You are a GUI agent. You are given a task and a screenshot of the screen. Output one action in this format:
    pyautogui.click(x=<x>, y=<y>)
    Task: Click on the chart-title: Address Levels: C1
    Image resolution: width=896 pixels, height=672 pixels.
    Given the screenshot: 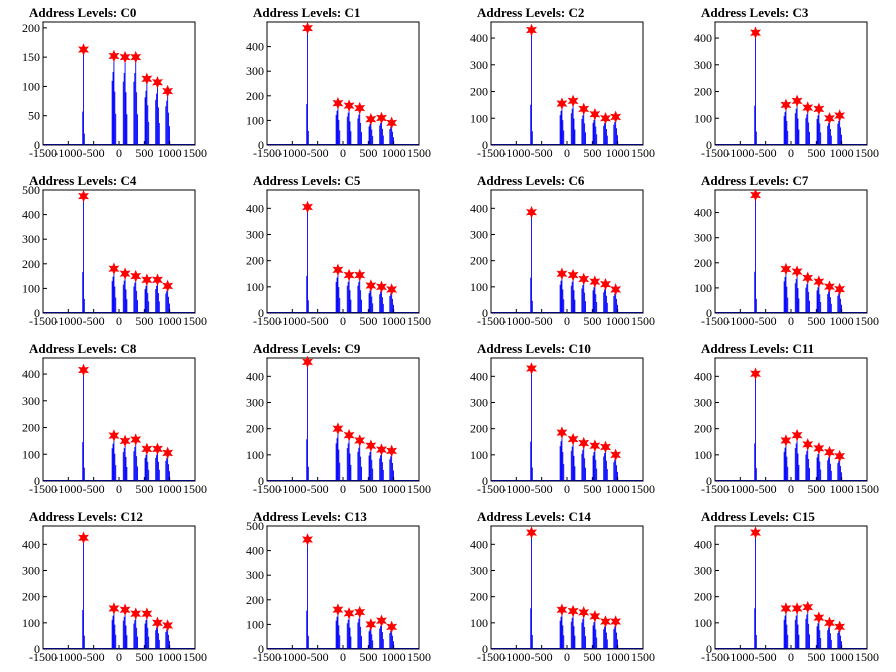 What is the action you would take?
    pyautogui.click(x=306, y=12)
    